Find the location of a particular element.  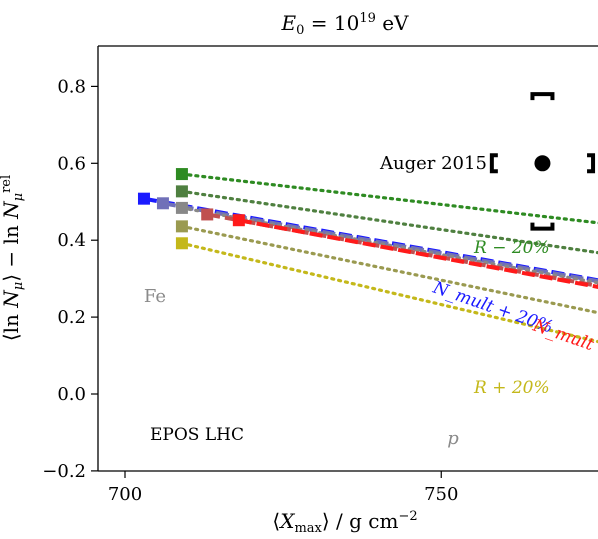

y-tick-label: −0.2 is located at coordinates (64, 471).